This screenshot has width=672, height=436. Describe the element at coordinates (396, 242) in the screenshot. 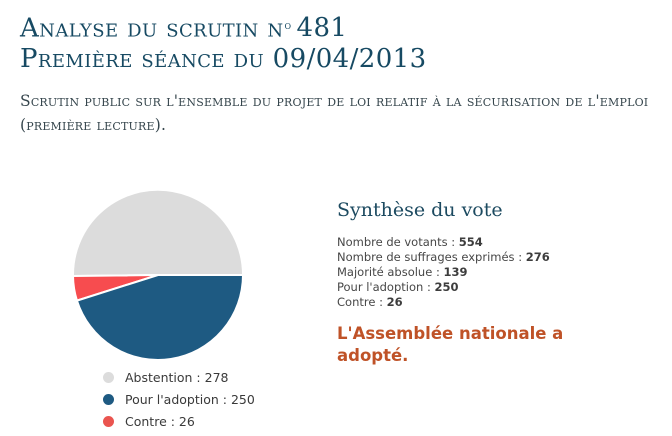

I see `stat-votants-label: Nombre de votants :` at that location.